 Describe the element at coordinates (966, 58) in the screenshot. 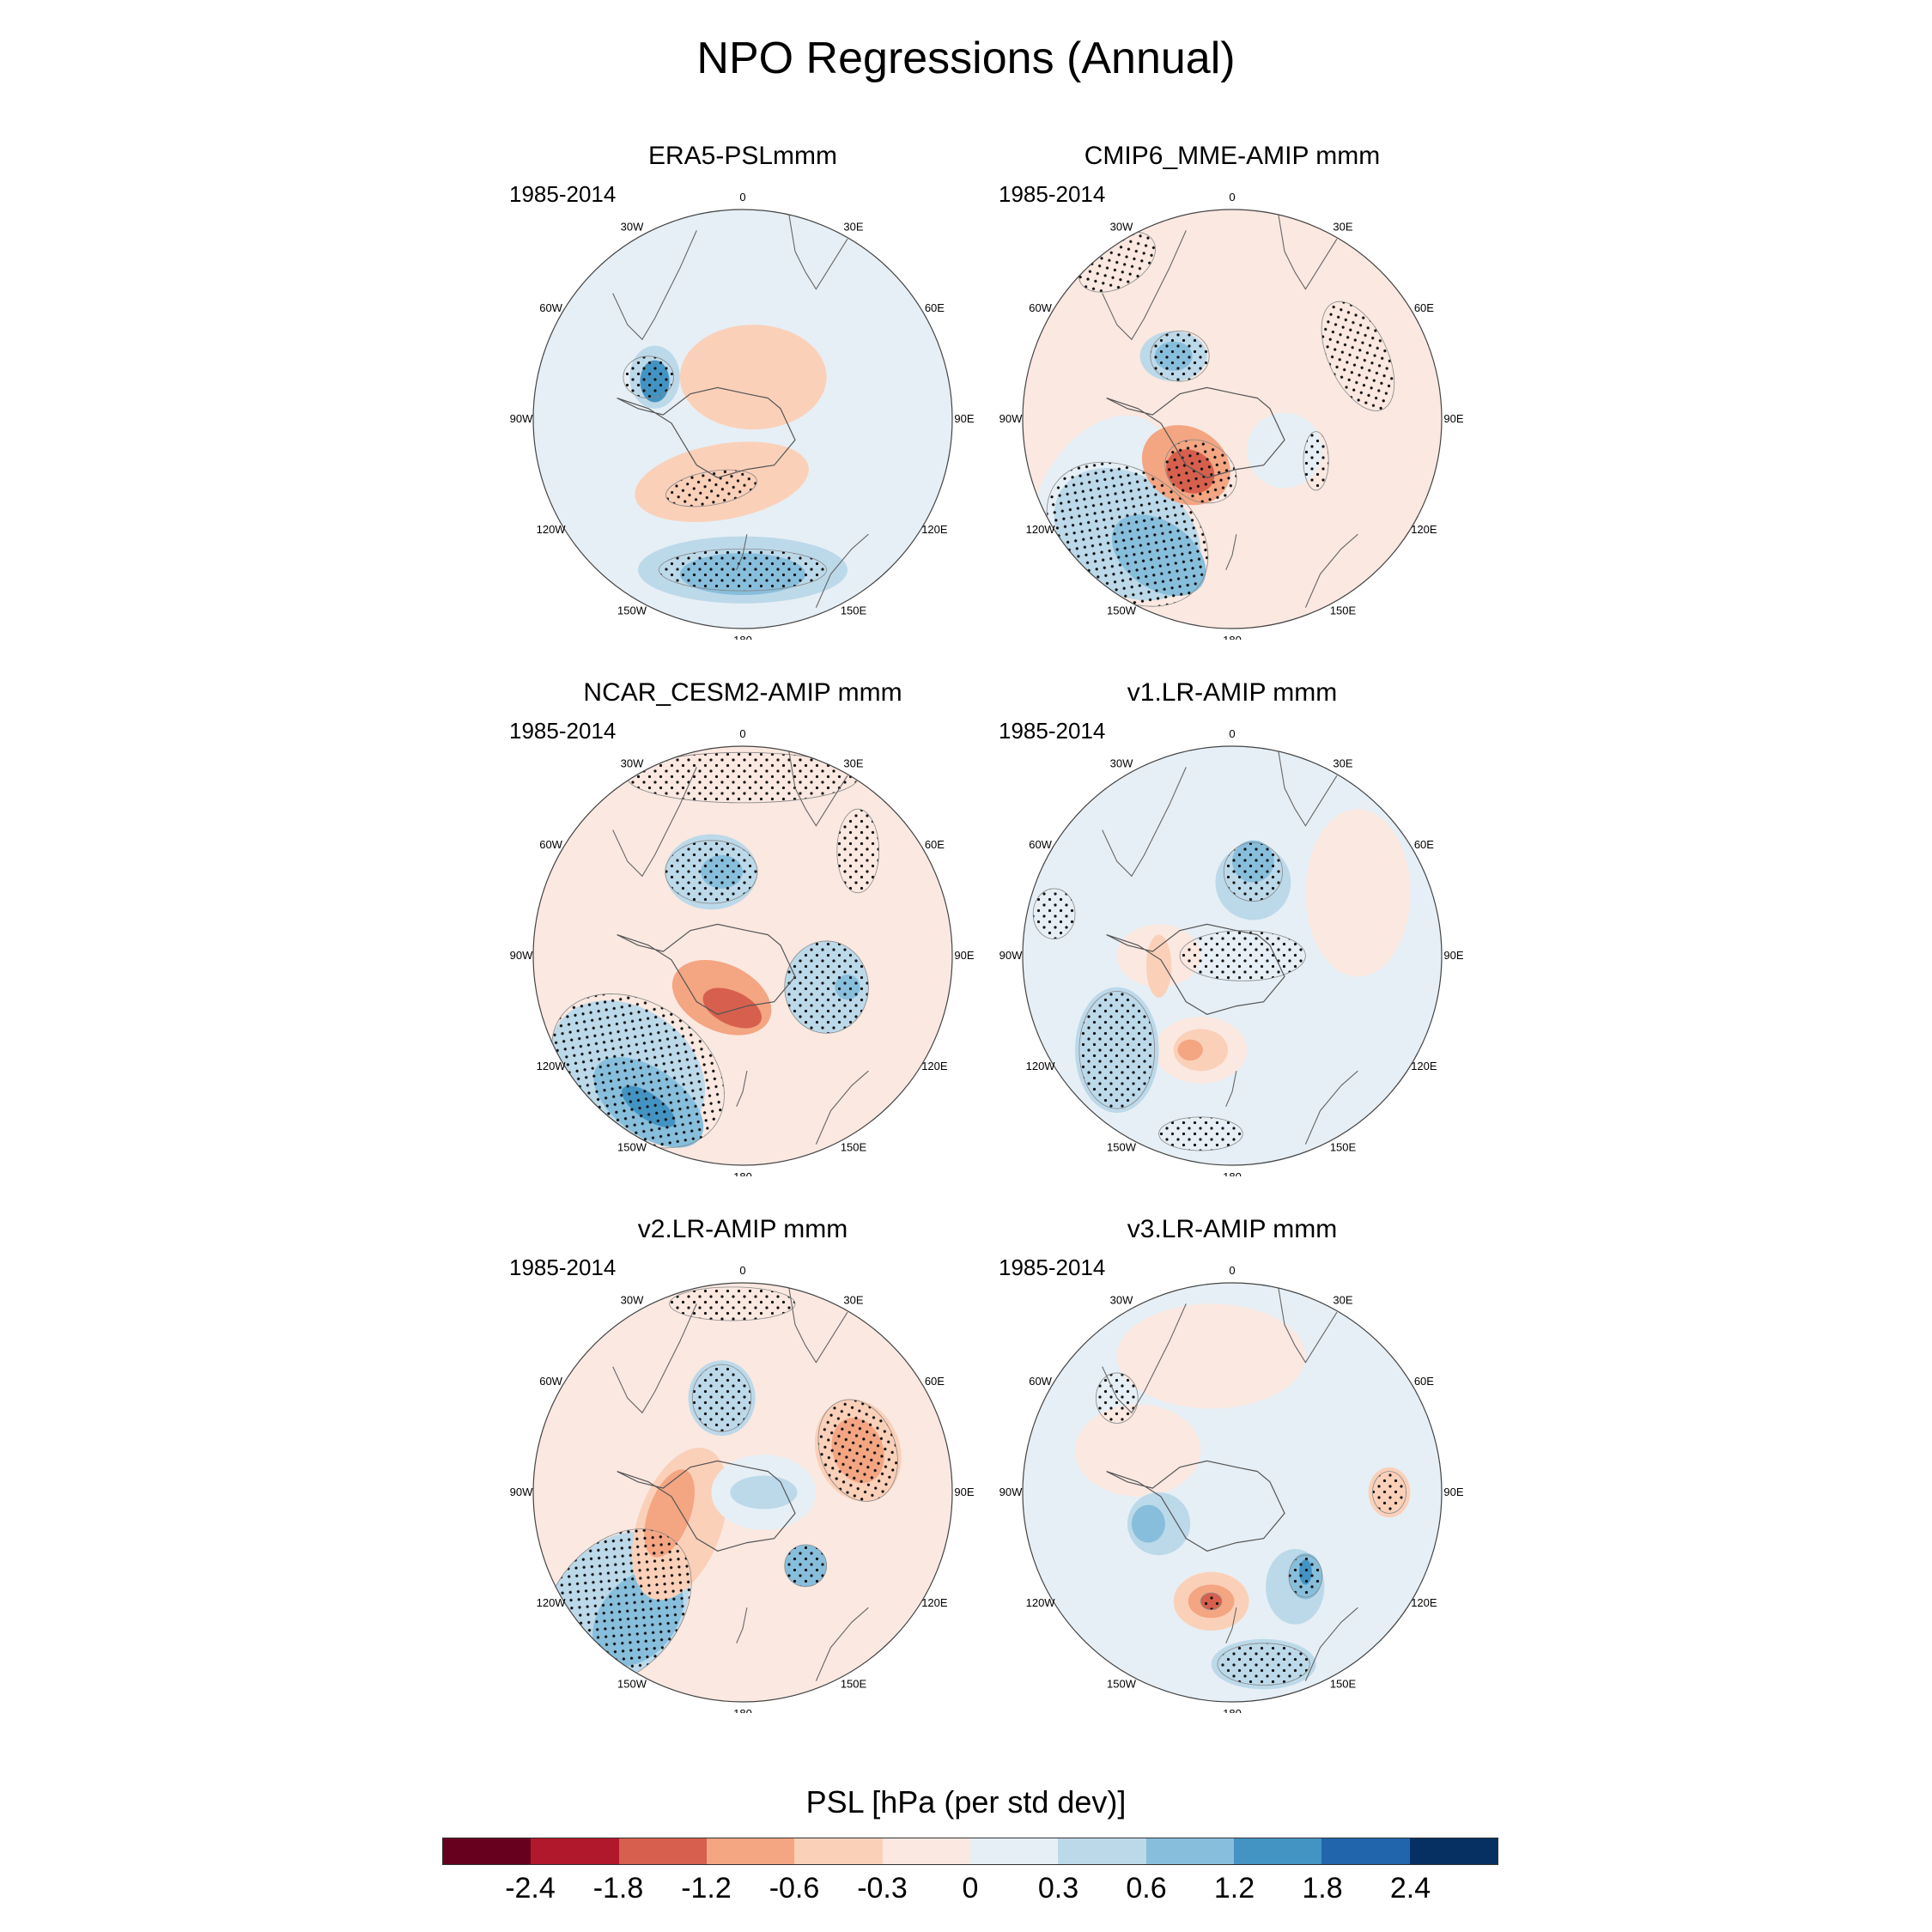

I see `main-title: NPO Regressions (Annual)` at that location.